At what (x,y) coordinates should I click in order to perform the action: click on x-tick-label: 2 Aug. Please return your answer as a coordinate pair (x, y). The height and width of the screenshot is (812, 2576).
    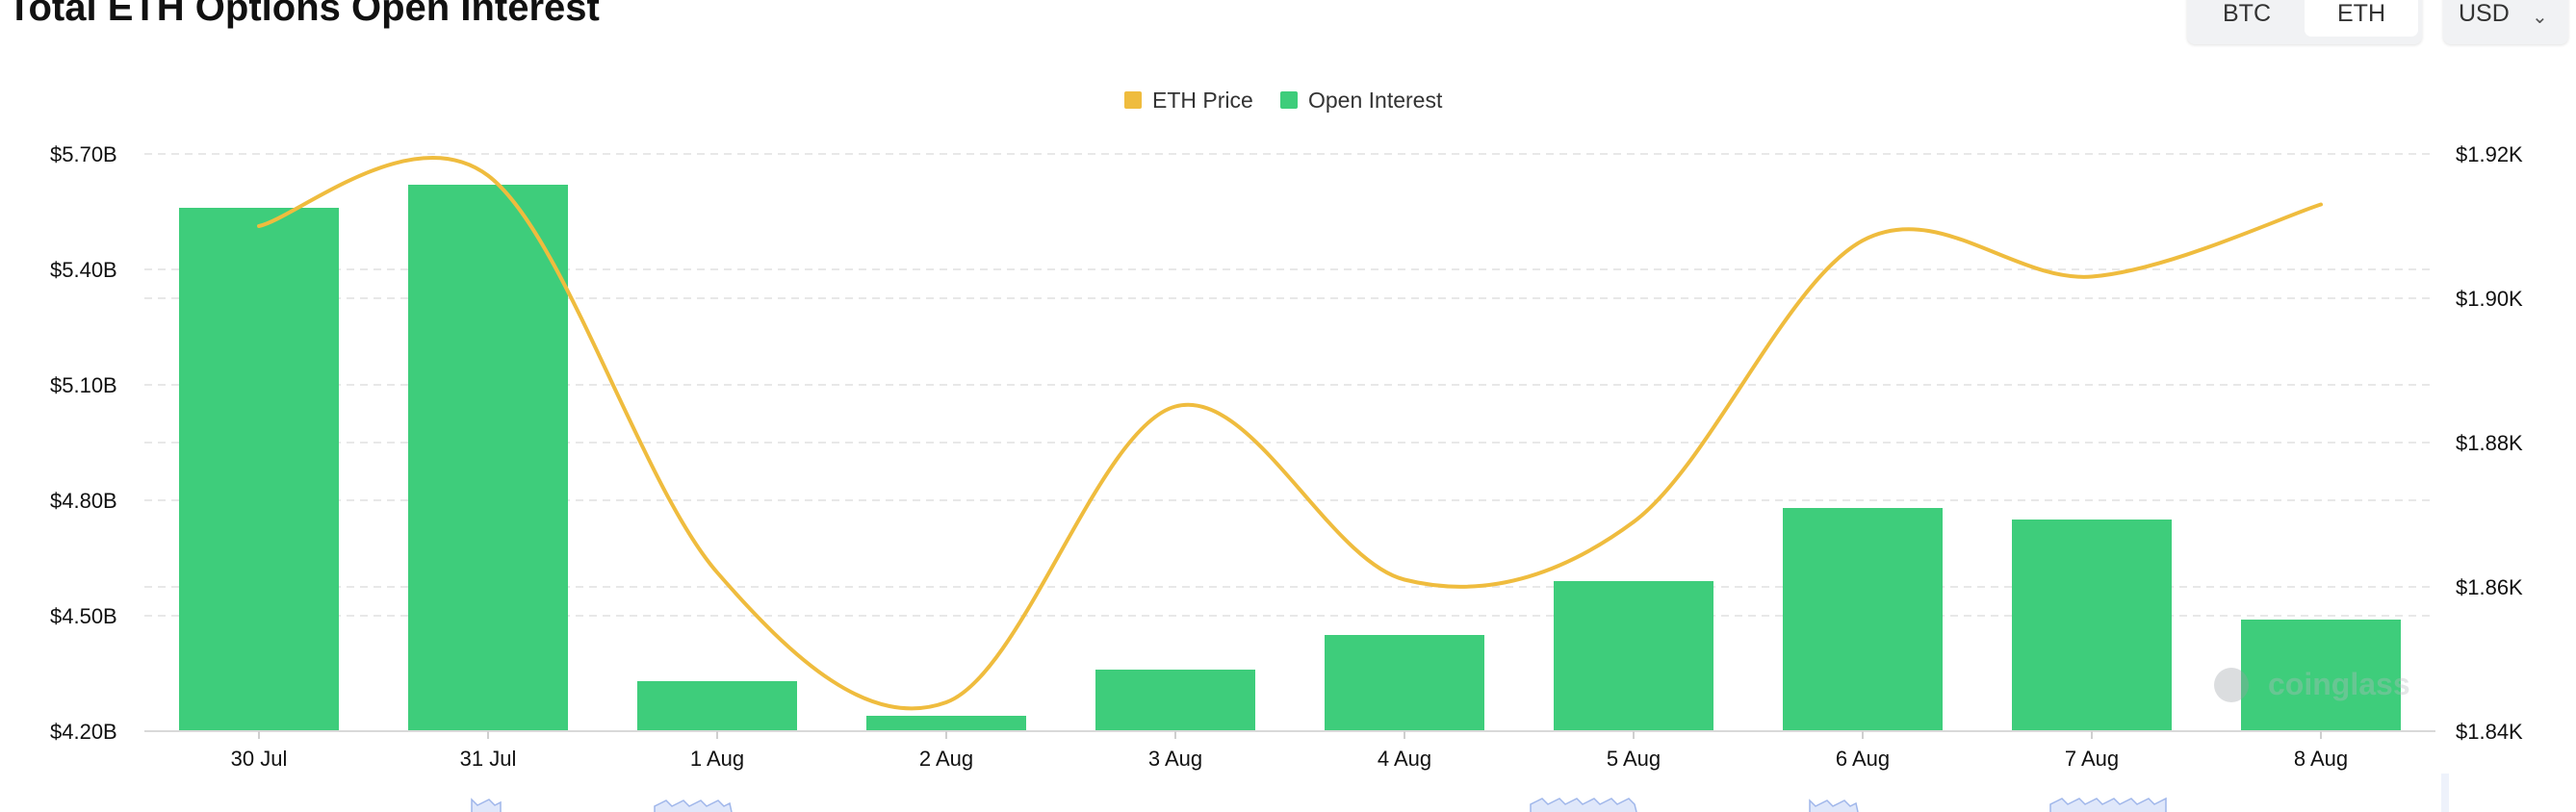
    Looking at the image, I should click on (946, 759).